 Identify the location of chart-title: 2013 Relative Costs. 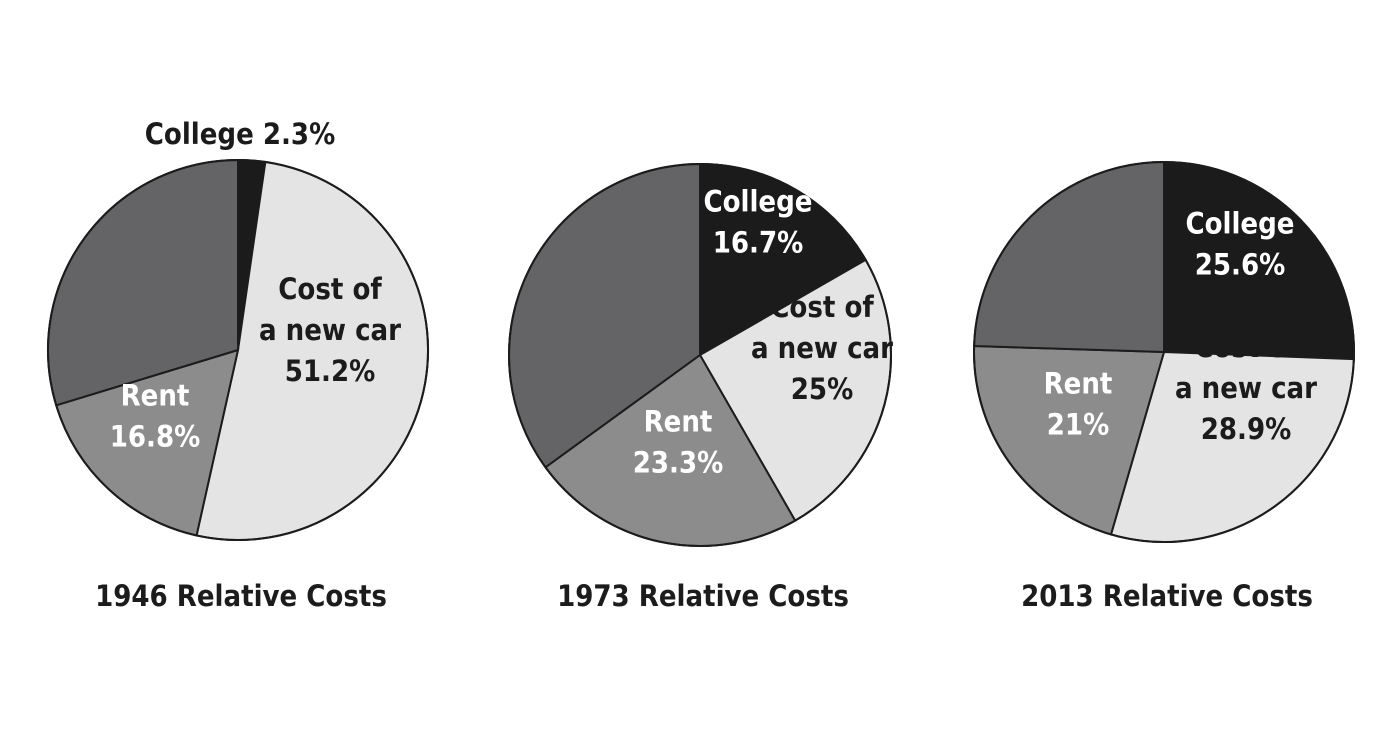
(1167, 596).